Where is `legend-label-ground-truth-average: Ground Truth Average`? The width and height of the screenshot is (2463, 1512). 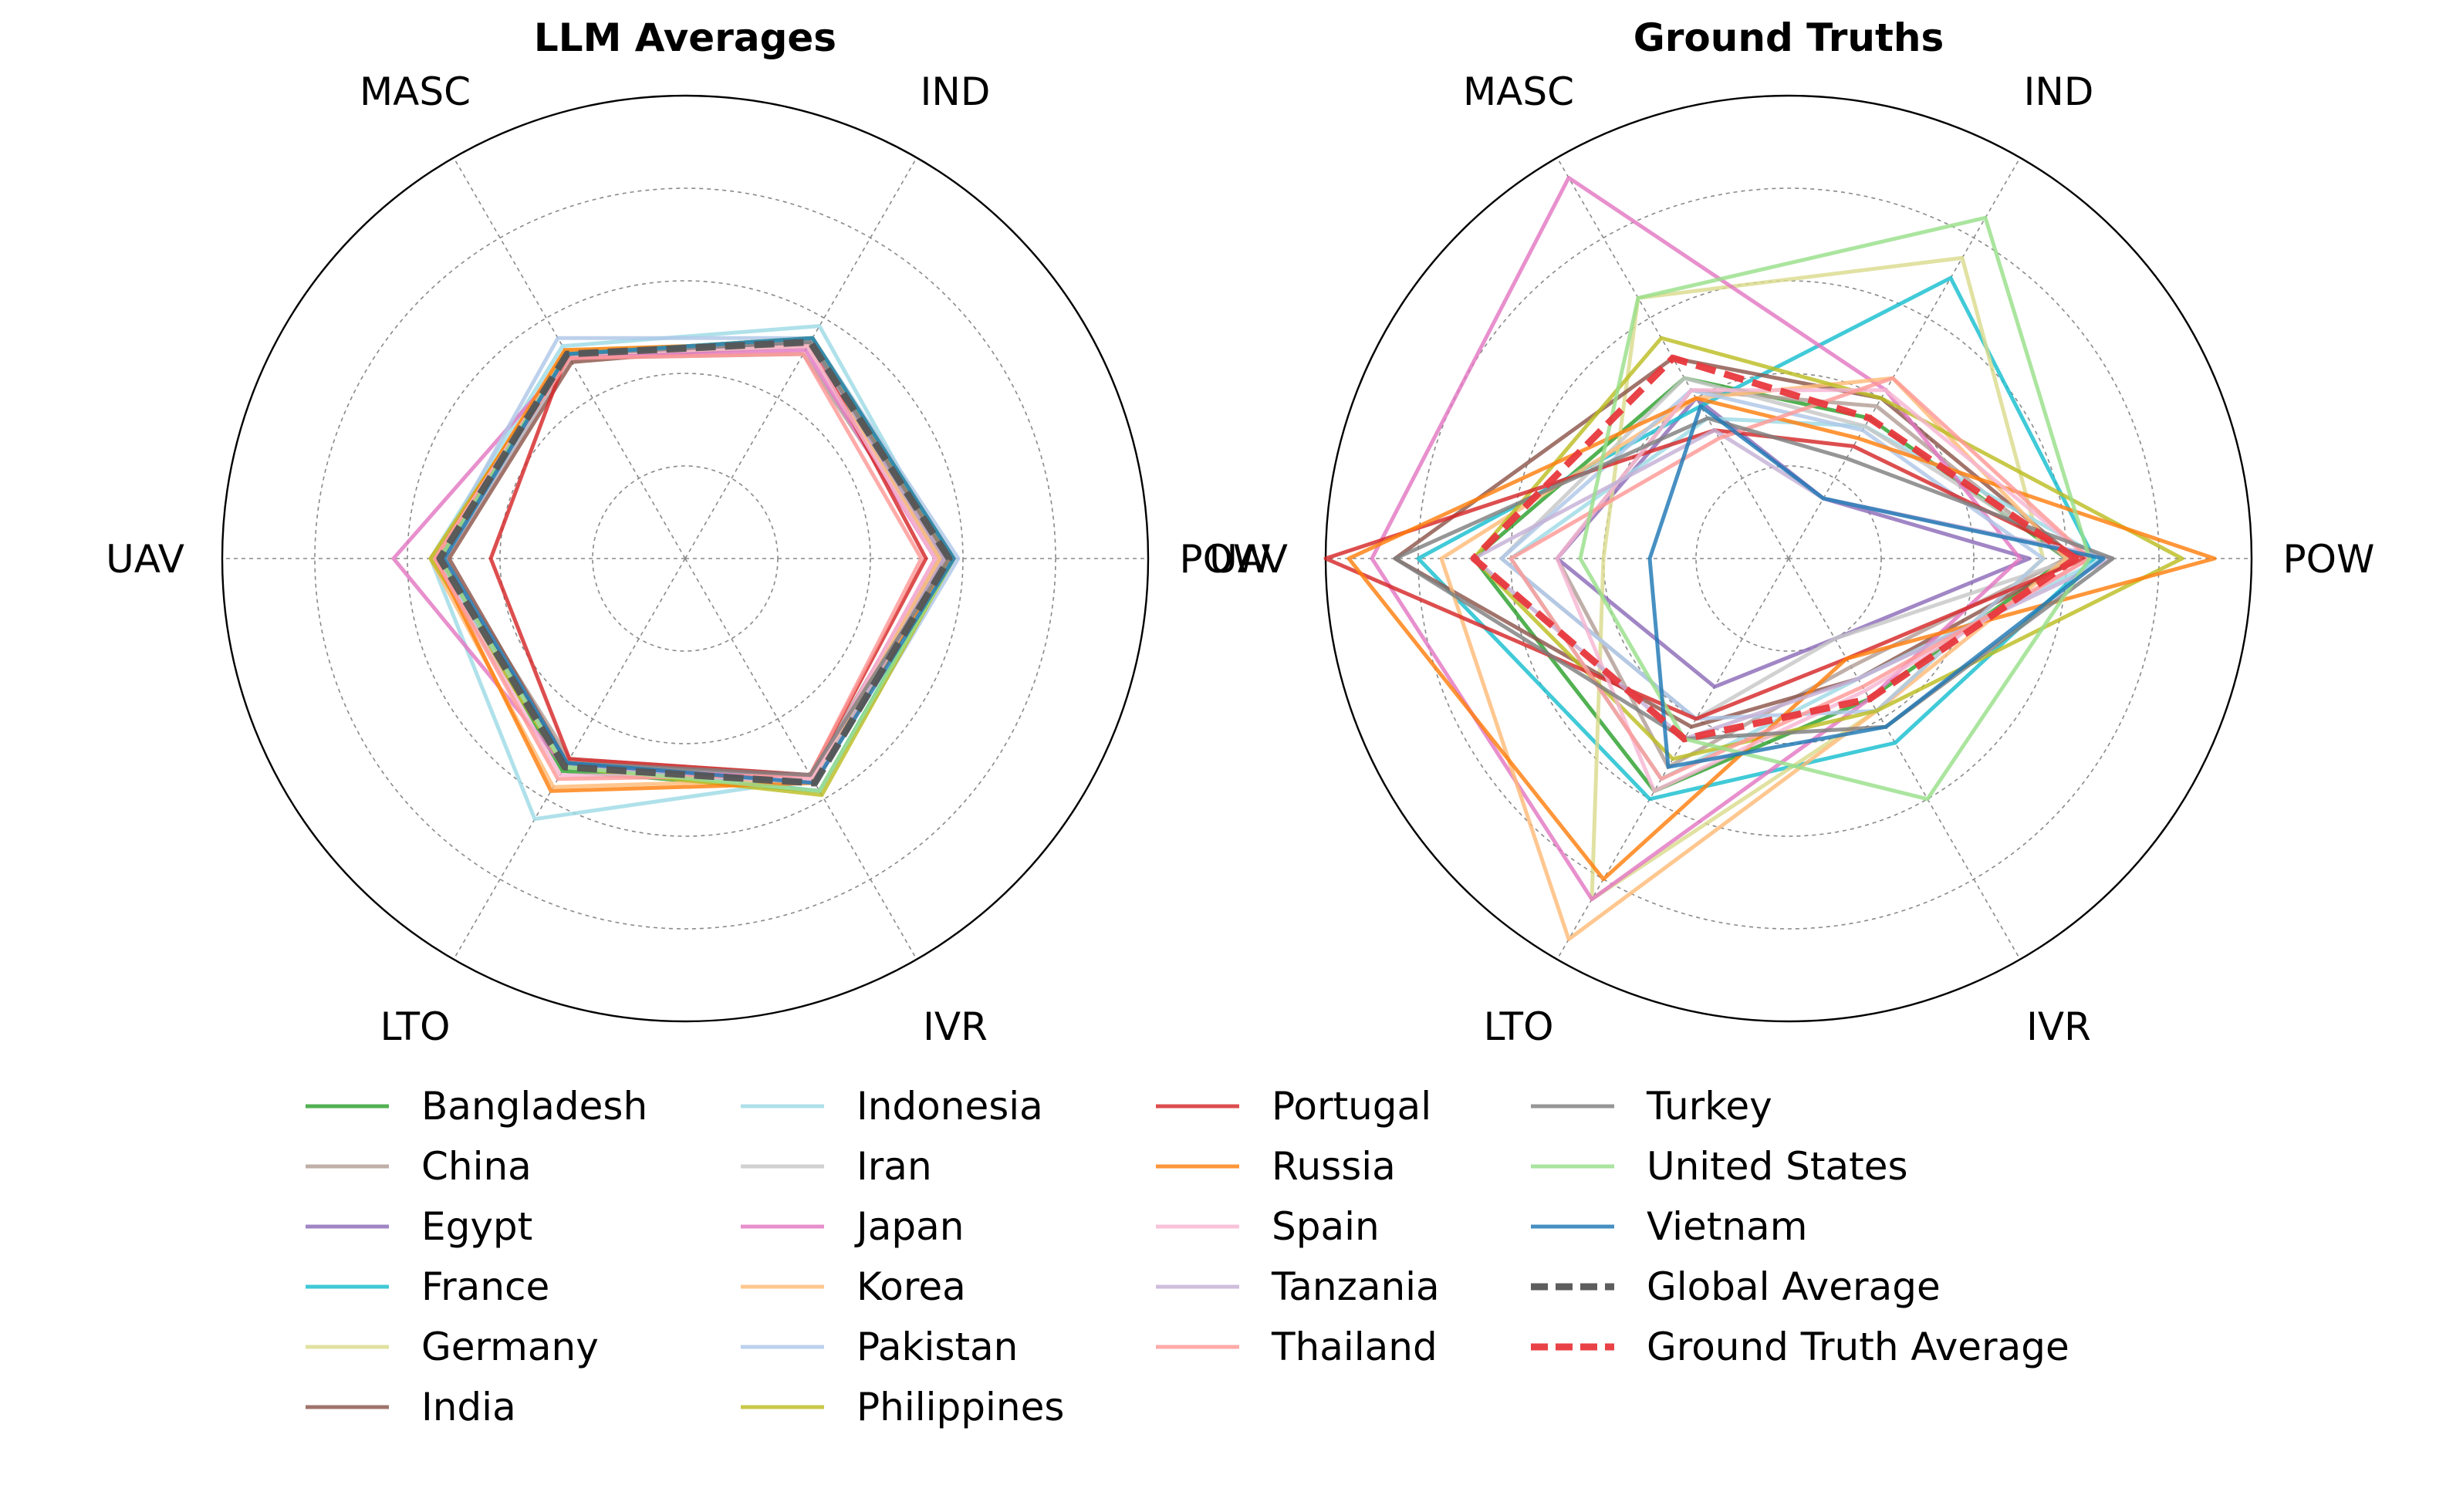 legend-label-ground-truth-average: Ground Truth Average is located at coordinates (1858, 1347).